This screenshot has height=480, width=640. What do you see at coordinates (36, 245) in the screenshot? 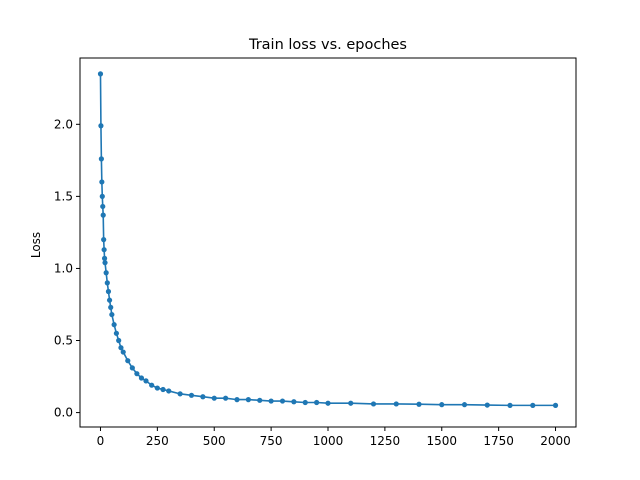
I see `y-axis-label: Loss` at bounding box center [36, 245].